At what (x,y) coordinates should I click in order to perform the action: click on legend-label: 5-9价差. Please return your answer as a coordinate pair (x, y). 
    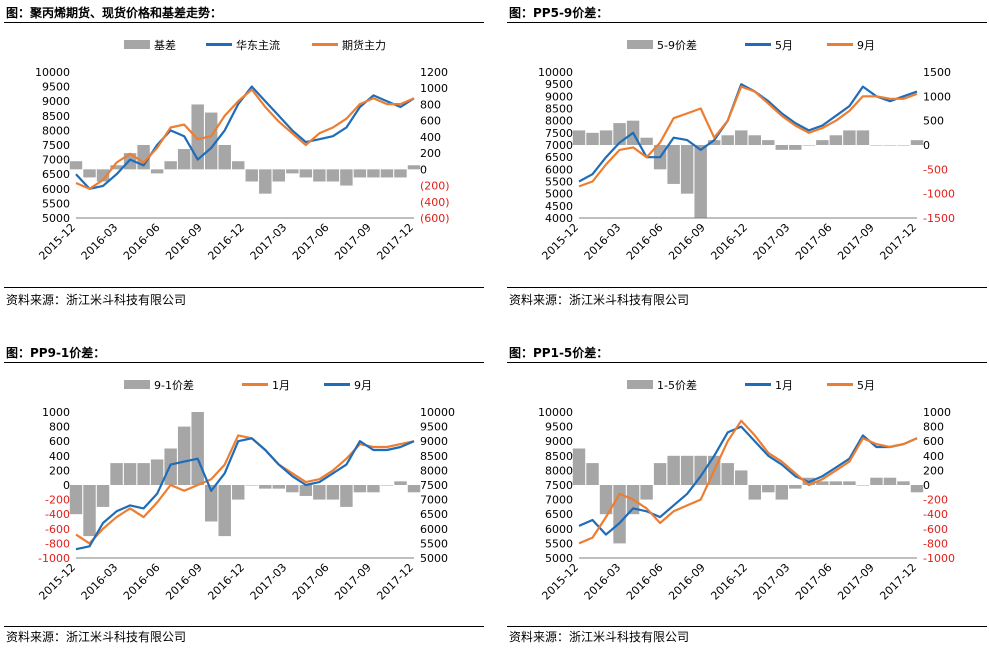
    Looking at the image, I should click on (677, 45).